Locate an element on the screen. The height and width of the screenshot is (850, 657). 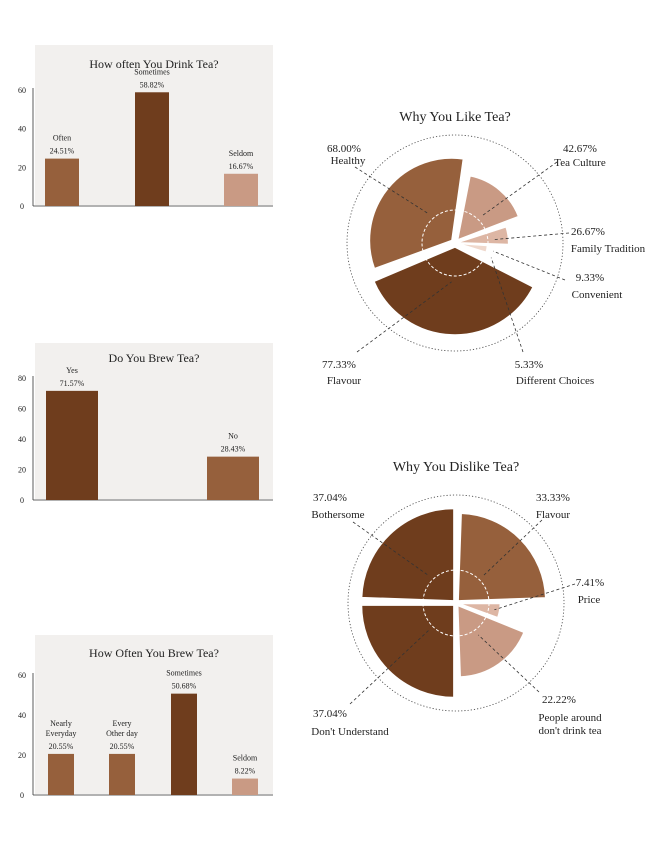
slice-category-label: People around is located at coordinates (570, 718).